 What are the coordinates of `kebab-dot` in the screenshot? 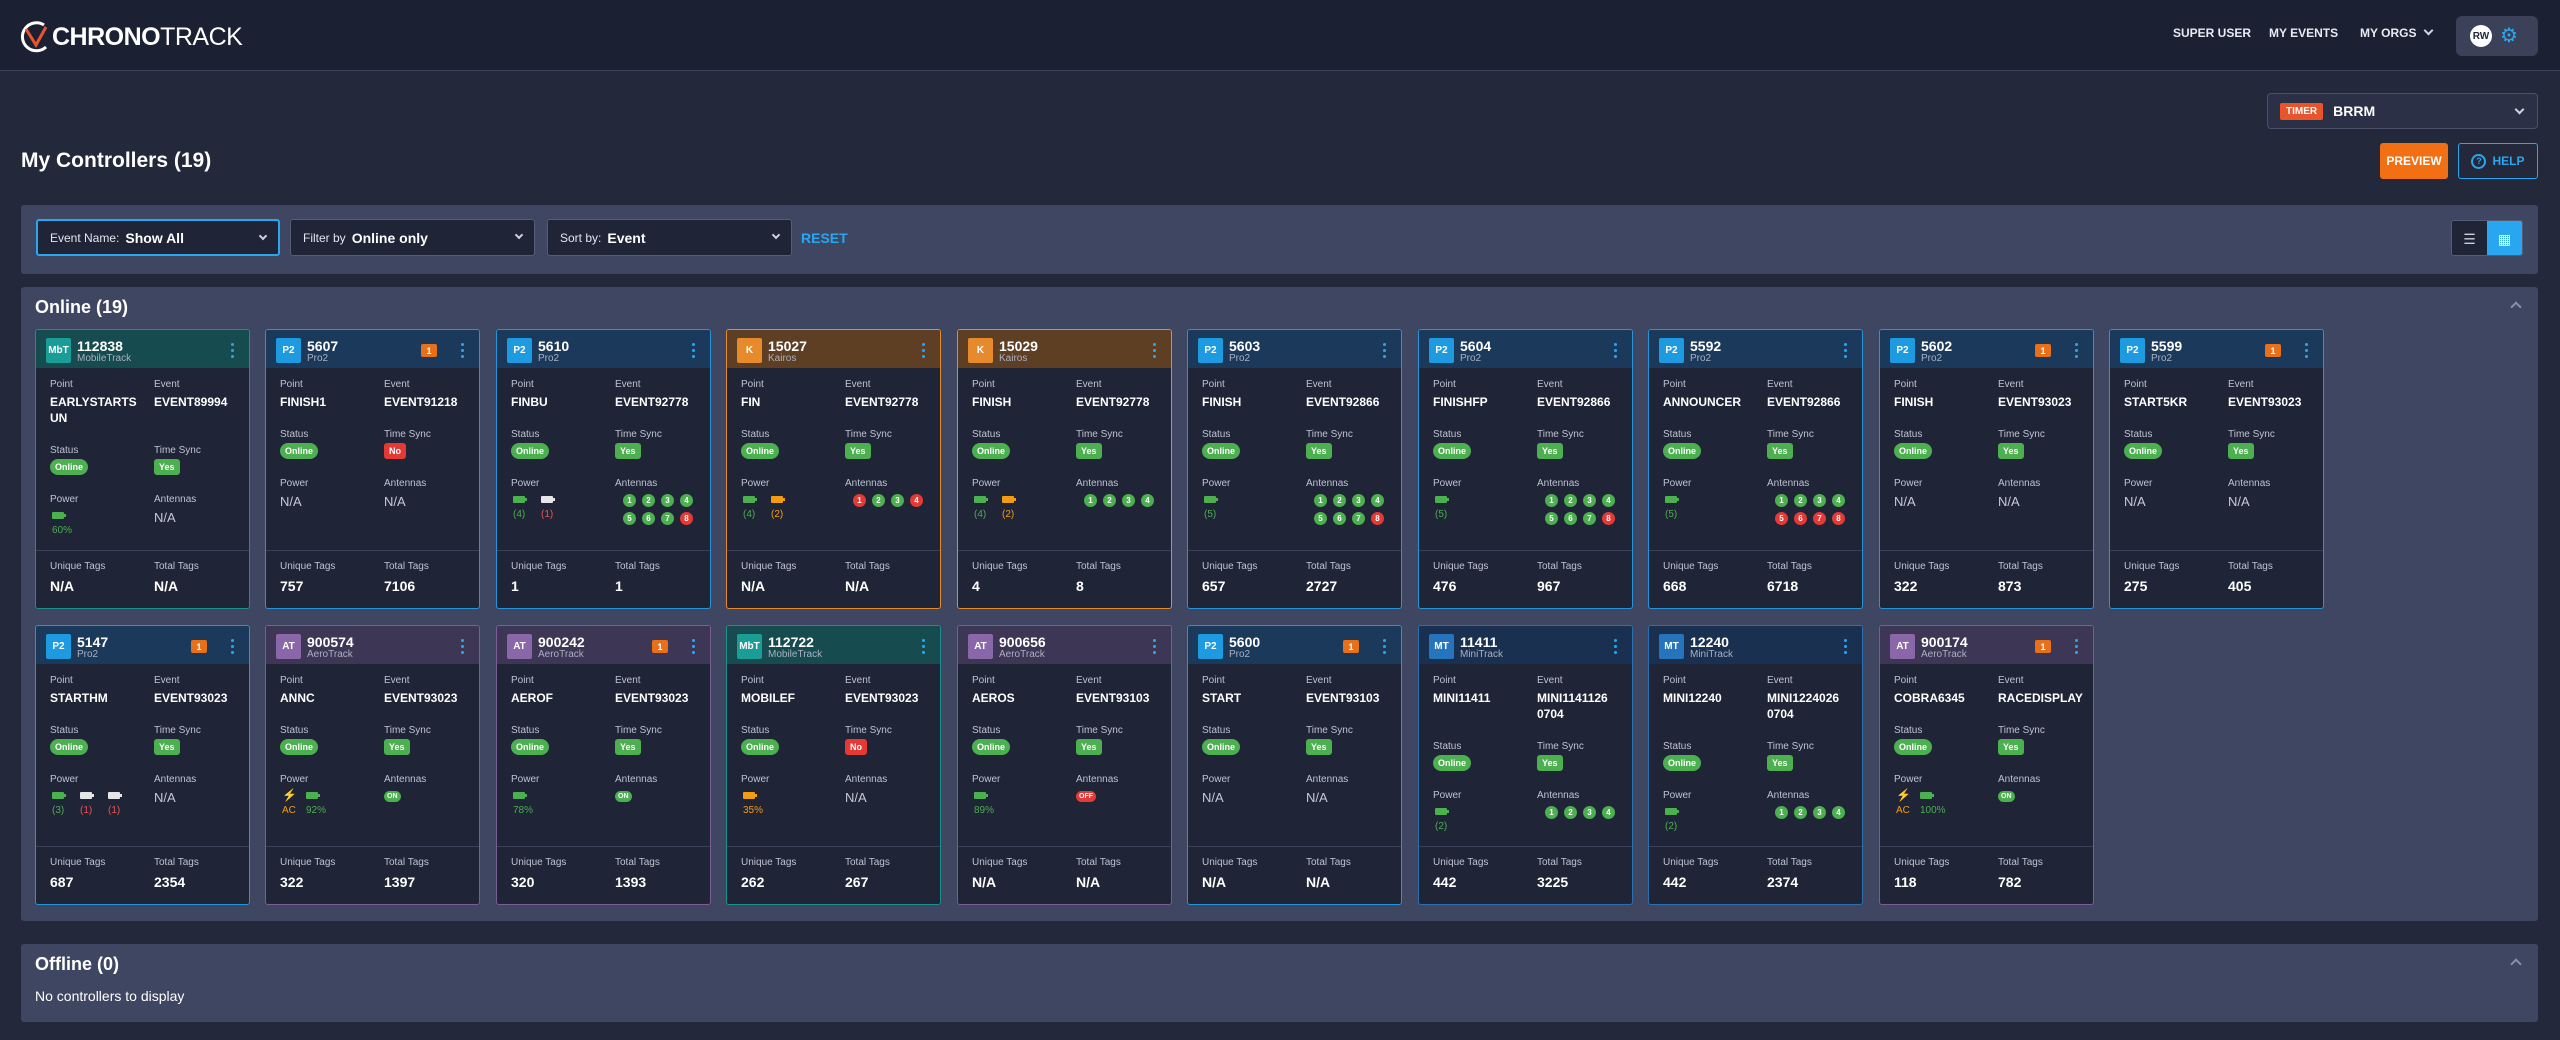 It's located at (1154, 646).